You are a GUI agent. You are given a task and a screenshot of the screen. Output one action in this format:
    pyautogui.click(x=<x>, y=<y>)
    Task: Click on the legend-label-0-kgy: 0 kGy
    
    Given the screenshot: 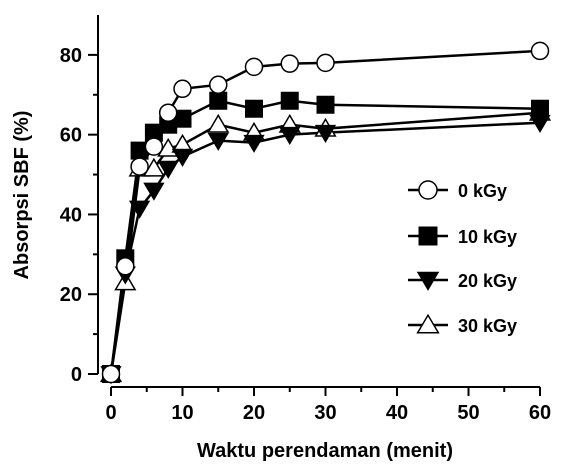 What is the action you would take?
    pyautogui.click(x=482, y=191)
    